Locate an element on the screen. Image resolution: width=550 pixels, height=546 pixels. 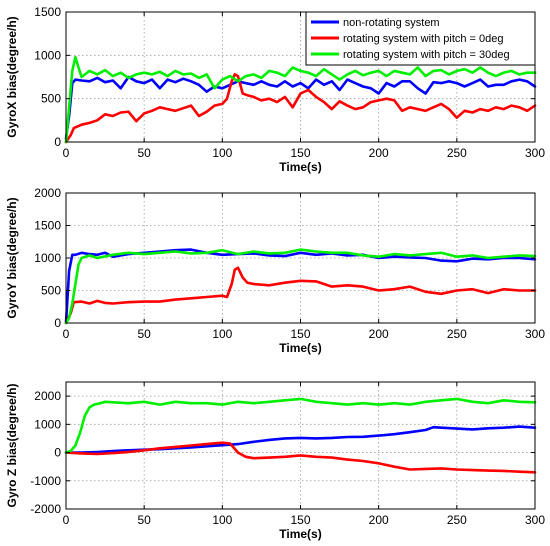
gyro-x-ytick-label: 1000 is located at coordinates (47, 55).